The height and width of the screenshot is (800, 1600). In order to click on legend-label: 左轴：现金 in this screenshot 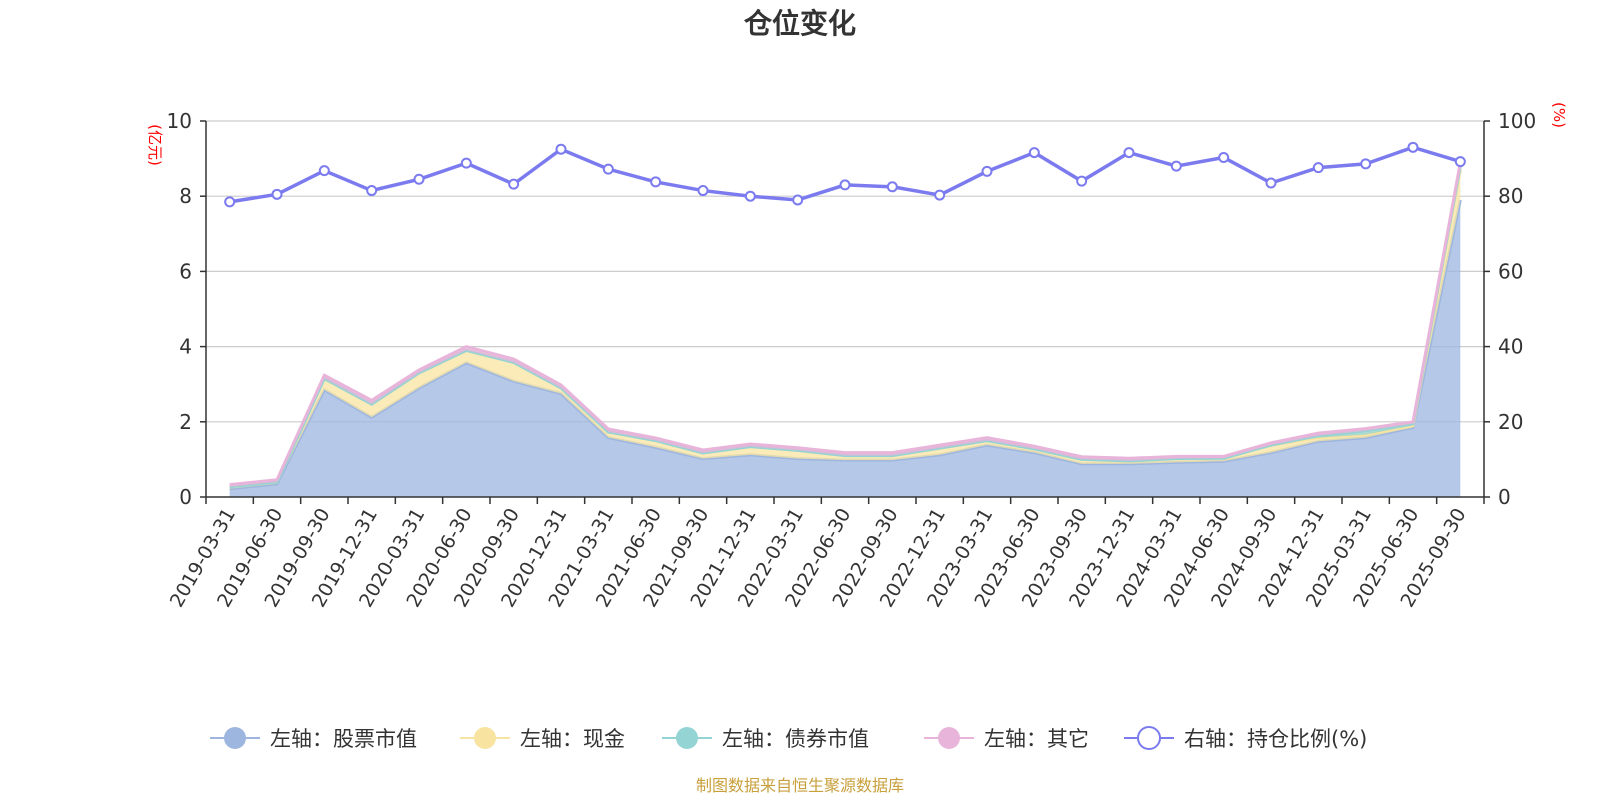, I will do `click(572, 739)`.